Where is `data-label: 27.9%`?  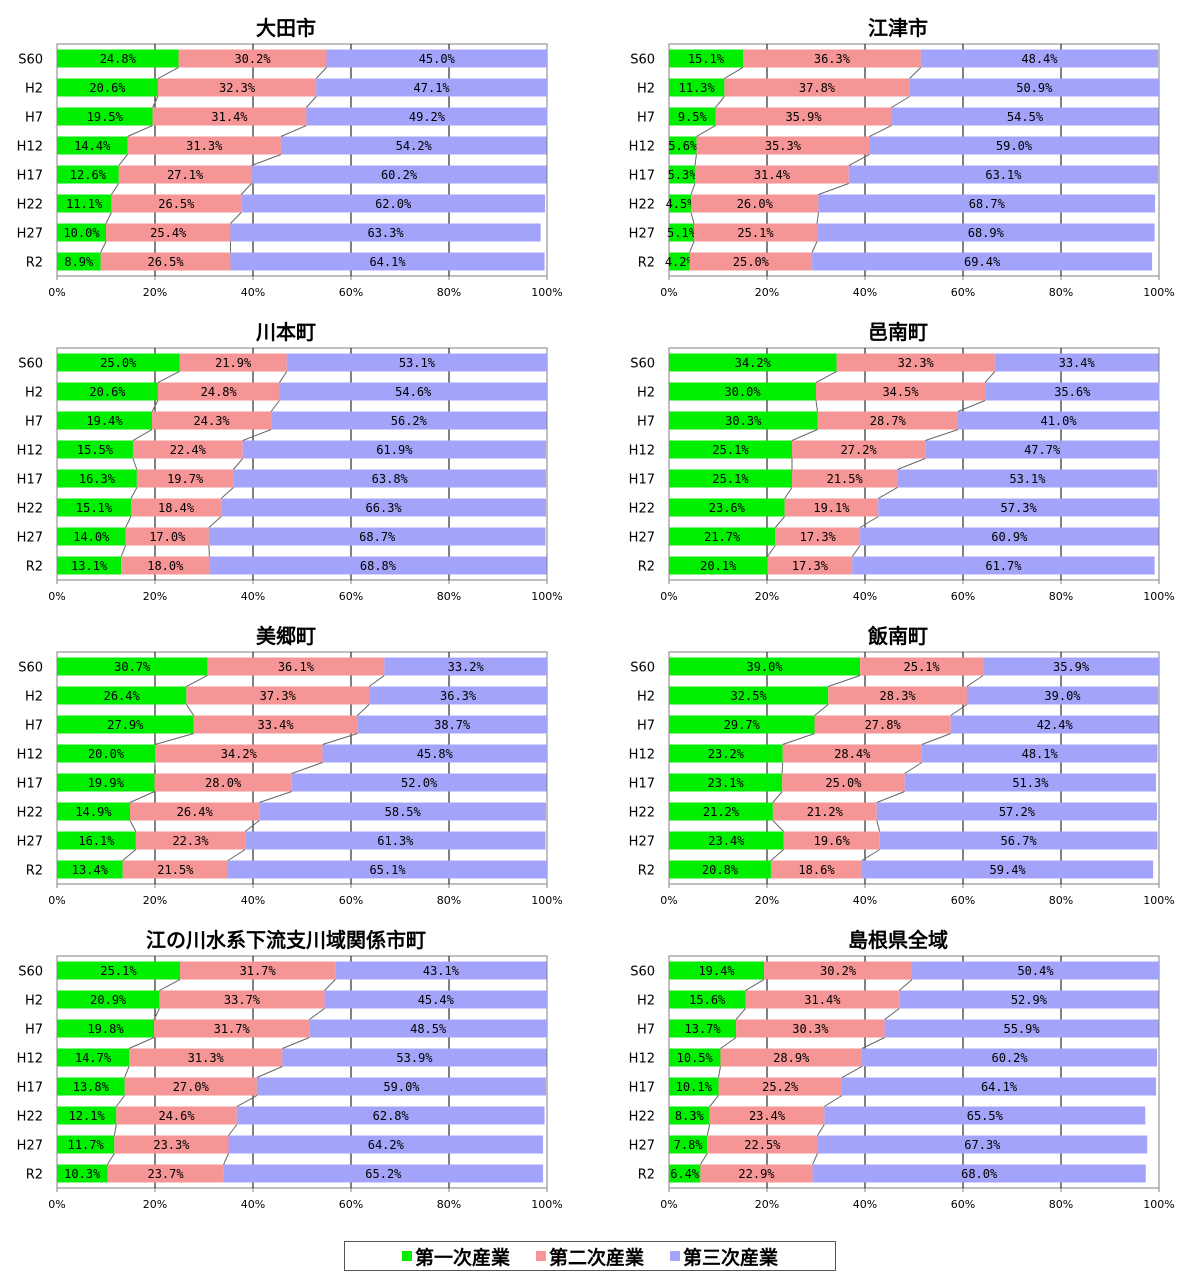
data-label: 27.9% is located at coordinates (125, 725).